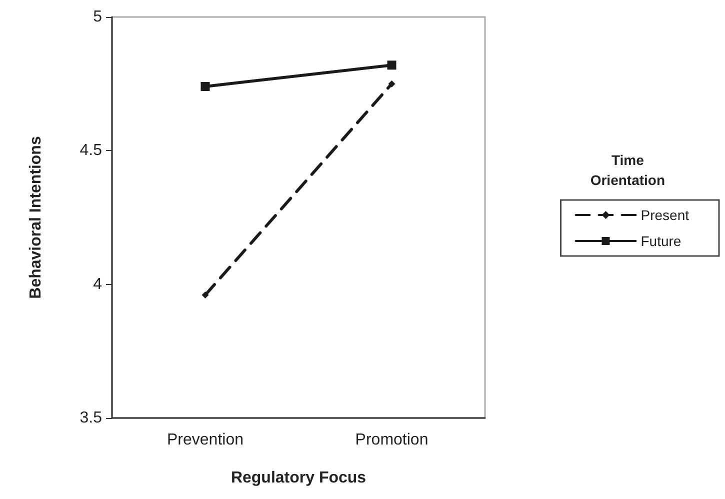  Describe the element at coordinates (97, 284) in the screenshot. I see `y-tick-label: 4` at that location.